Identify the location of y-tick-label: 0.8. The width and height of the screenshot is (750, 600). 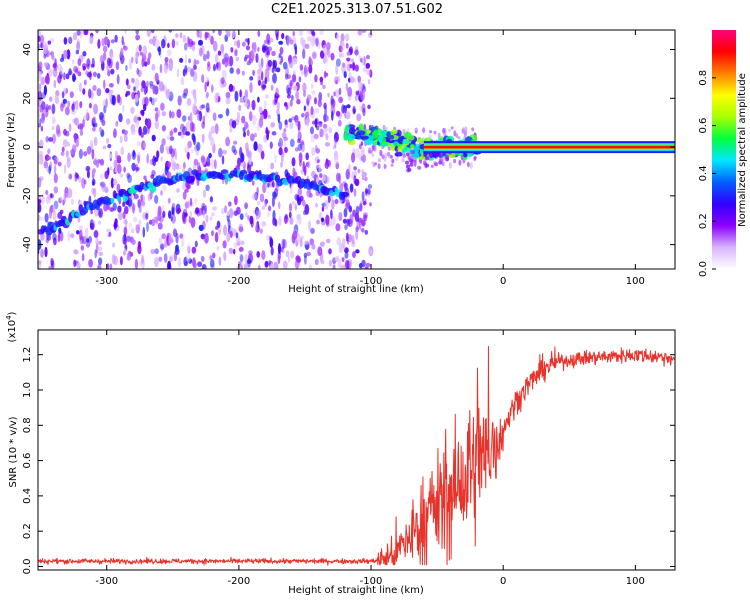
(27, 425).